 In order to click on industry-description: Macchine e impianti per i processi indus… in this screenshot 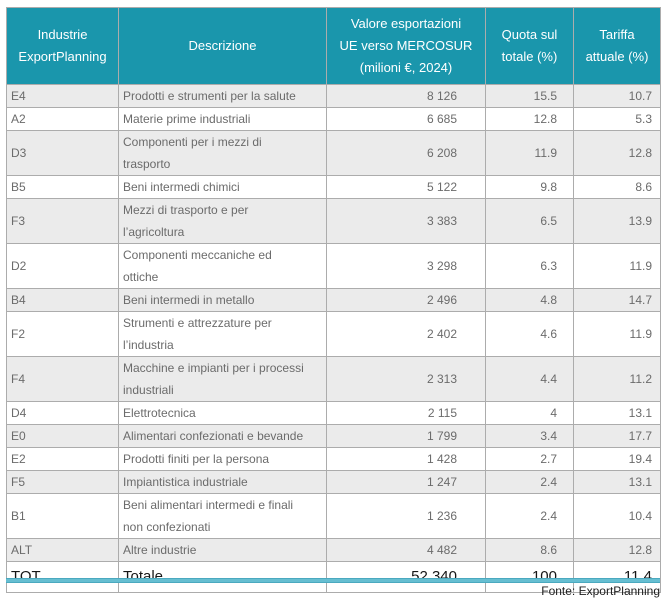, I will do `click(222, 379)`.